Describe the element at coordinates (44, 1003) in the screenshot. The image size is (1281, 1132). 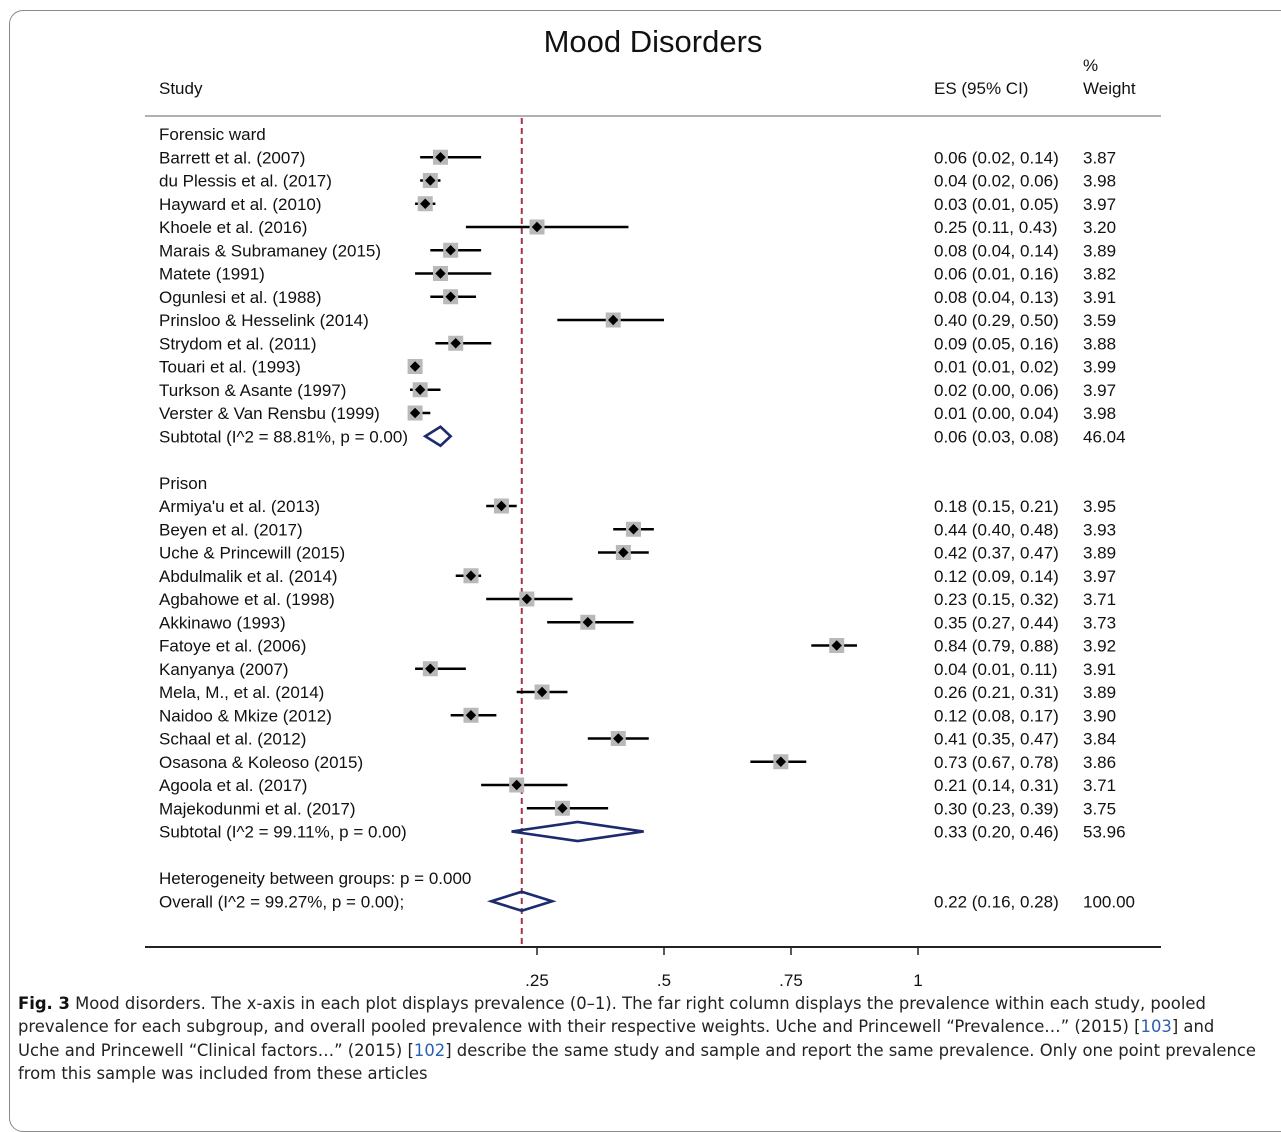
I see `caption-label: Fig. 3` at that location.